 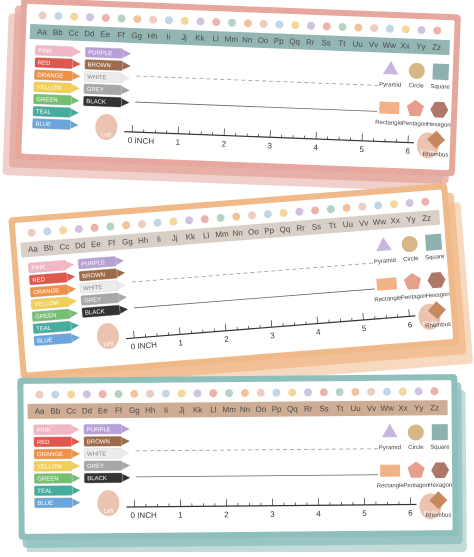 What do you see at coordinates (40, 411) in the screenshot?
I see `alphabet-letter: Aa` at bounding box center [40, 411].